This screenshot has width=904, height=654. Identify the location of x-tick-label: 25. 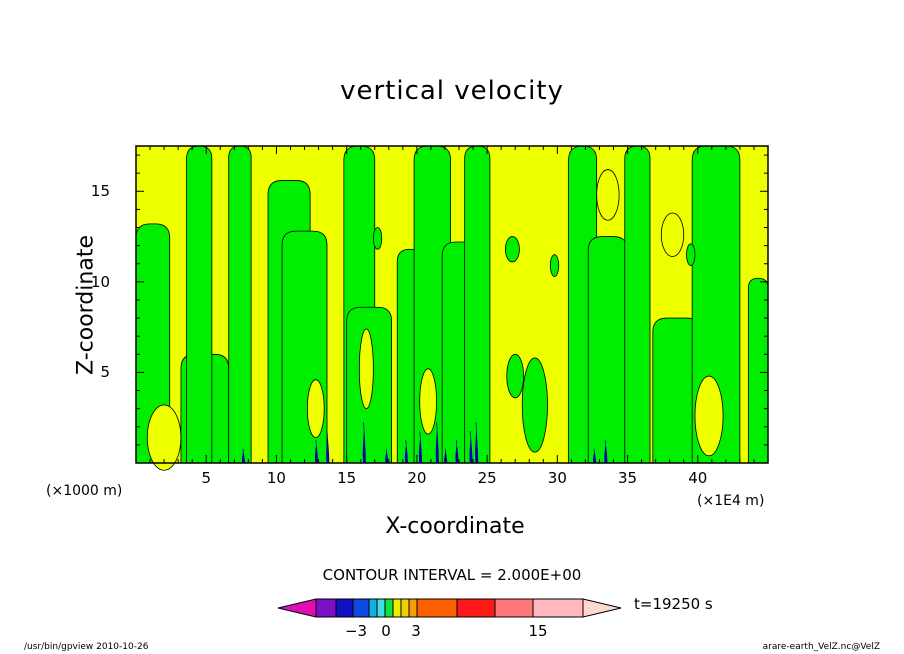
(487, 478).